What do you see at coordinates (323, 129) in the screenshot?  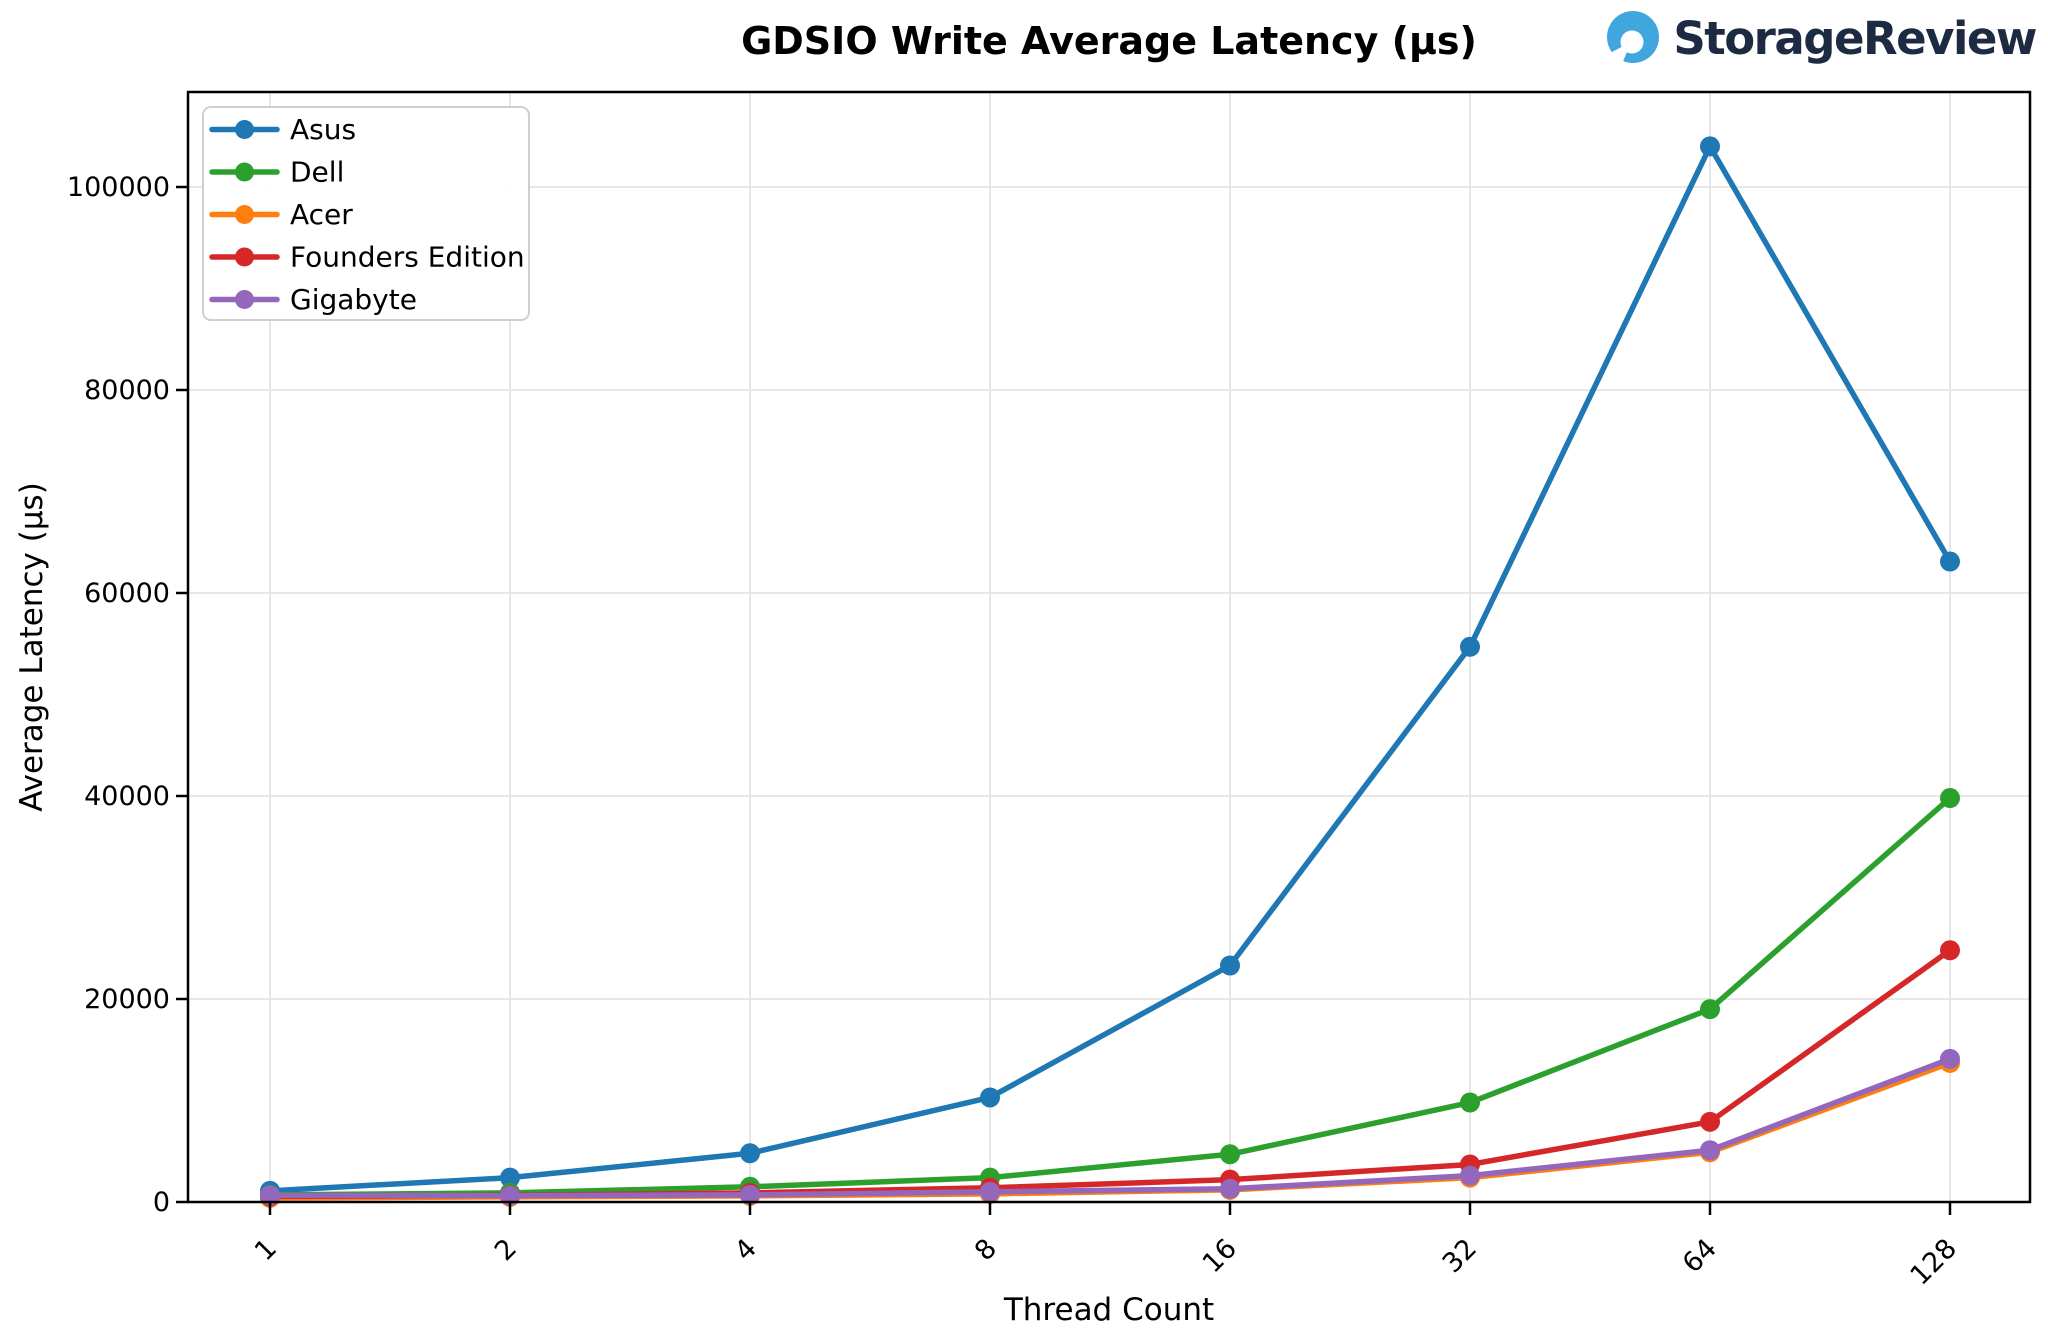 I see `legend-label-asus: Asus` at bounding box center [323, 129].